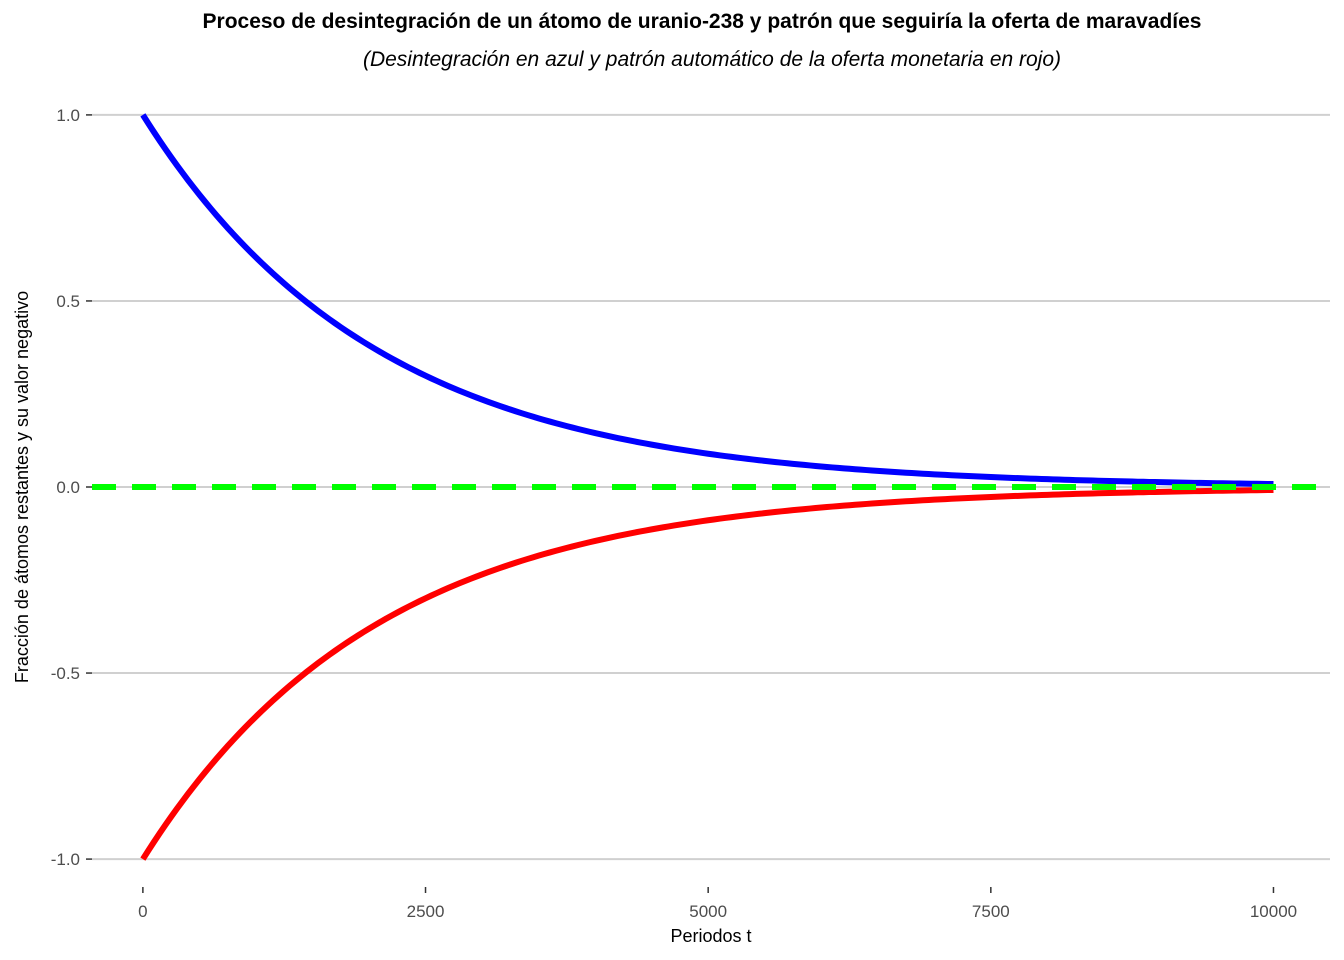 The image size is (1344, 960). What do you see at coordinates (710, 936) in the screenshot?
I see `x-axis-title: Periodos t` at bounding box center [710, 936].